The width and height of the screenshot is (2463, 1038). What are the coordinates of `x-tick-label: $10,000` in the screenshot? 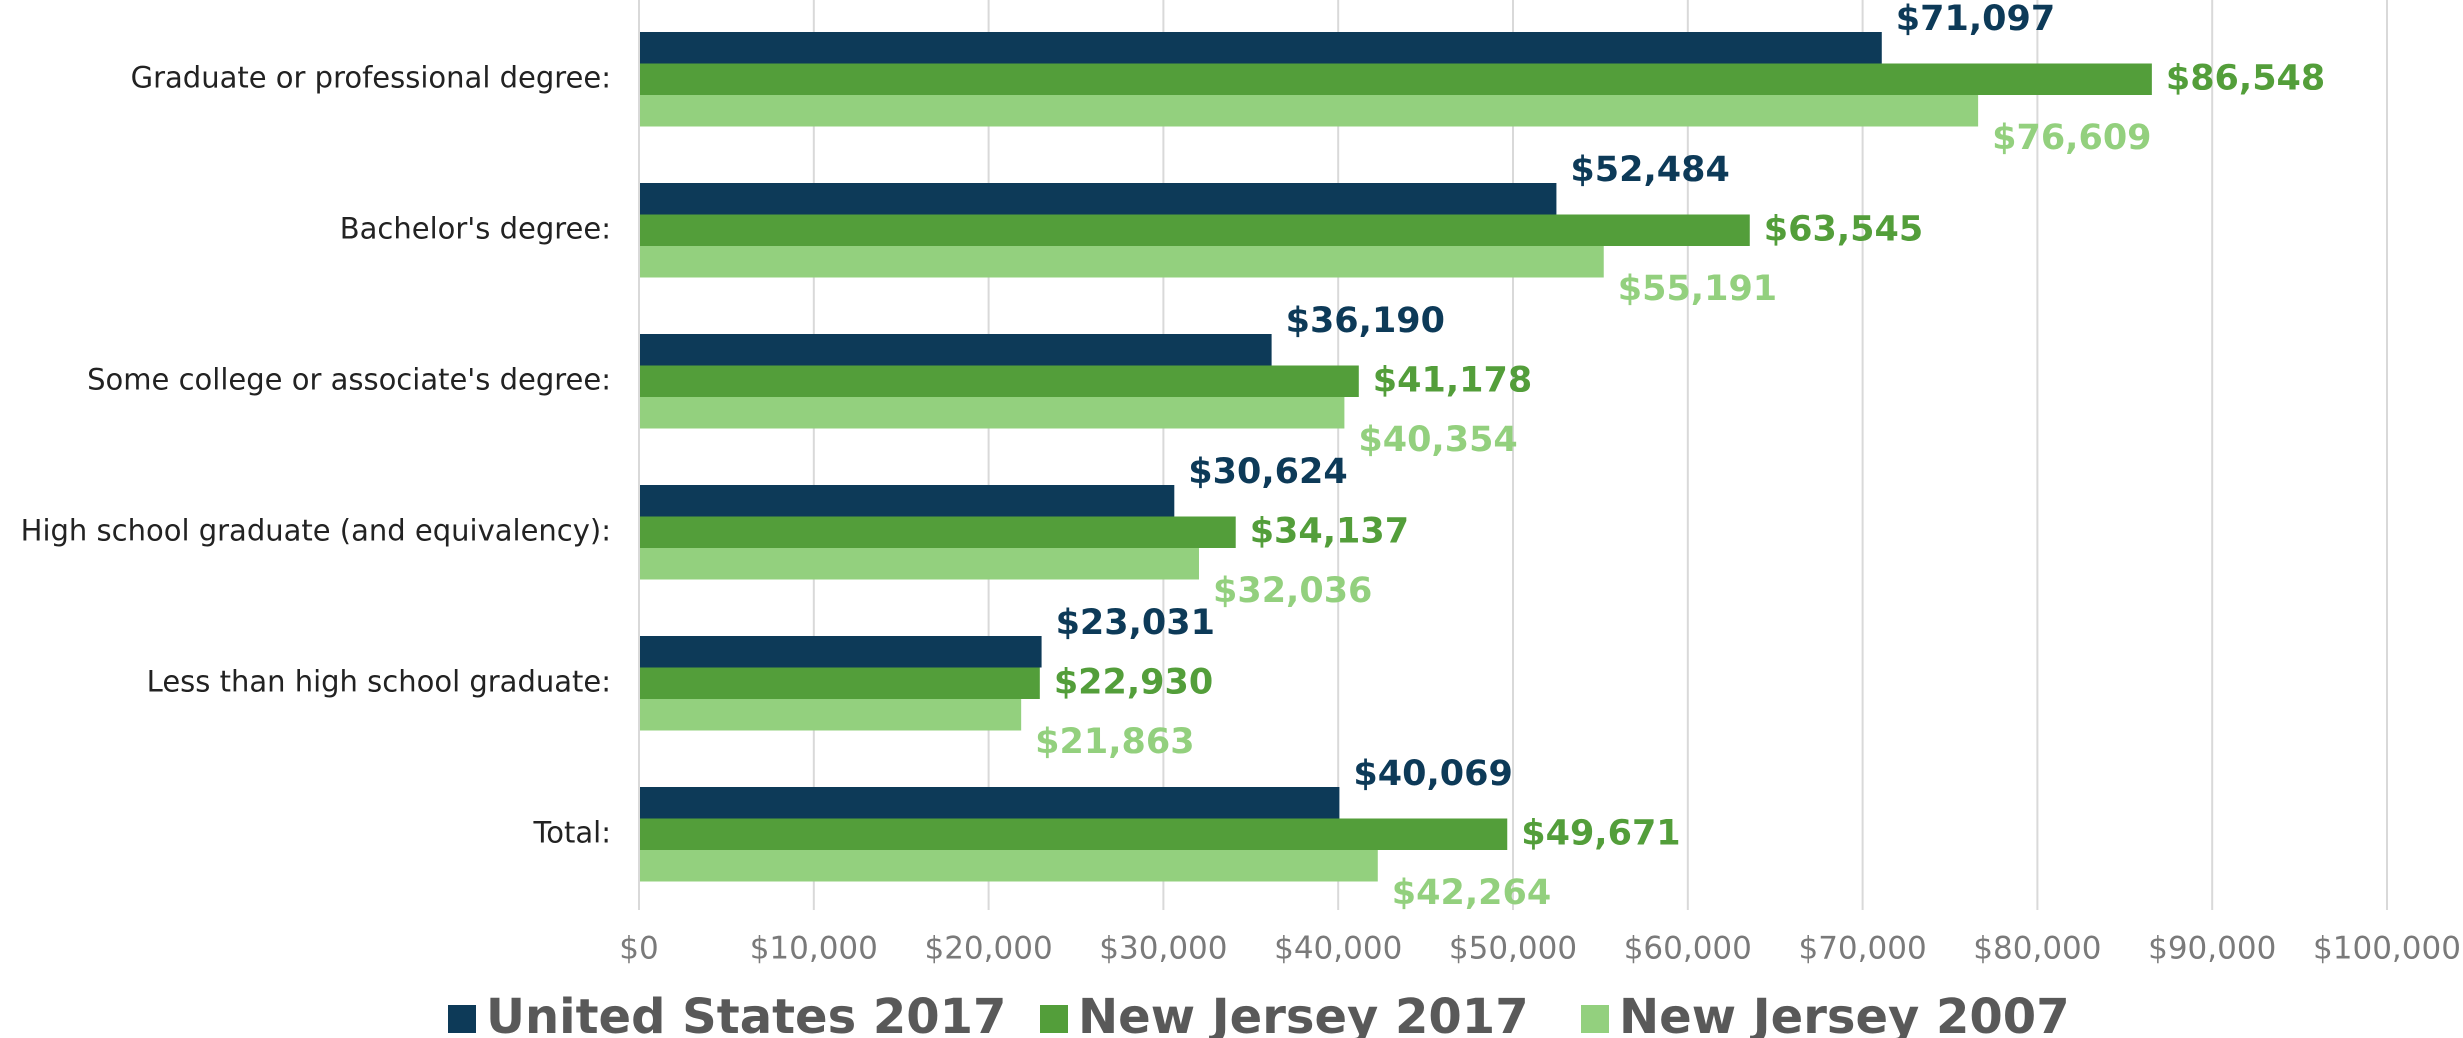 It's located at (814, 949).